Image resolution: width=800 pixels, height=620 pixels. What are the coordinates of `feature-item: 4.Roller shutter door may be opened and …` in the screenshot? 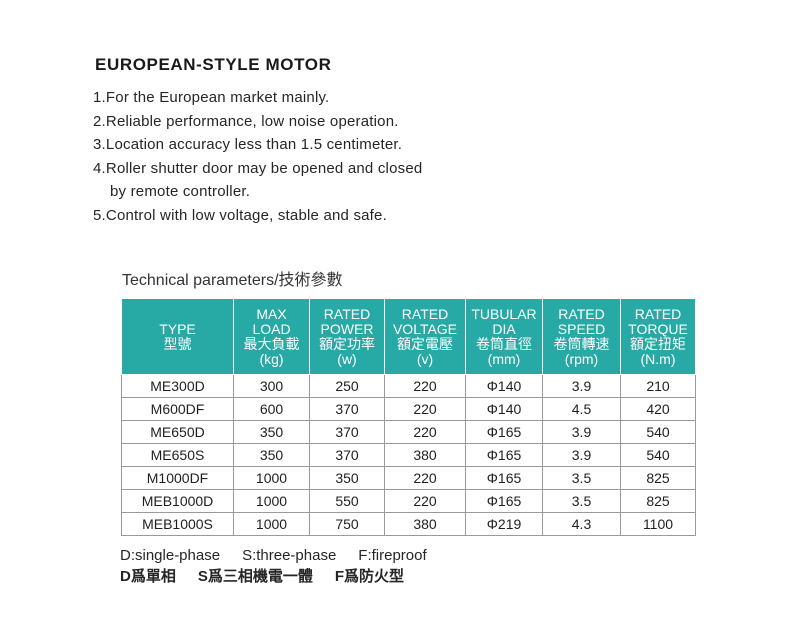 It's located at (257, 180).